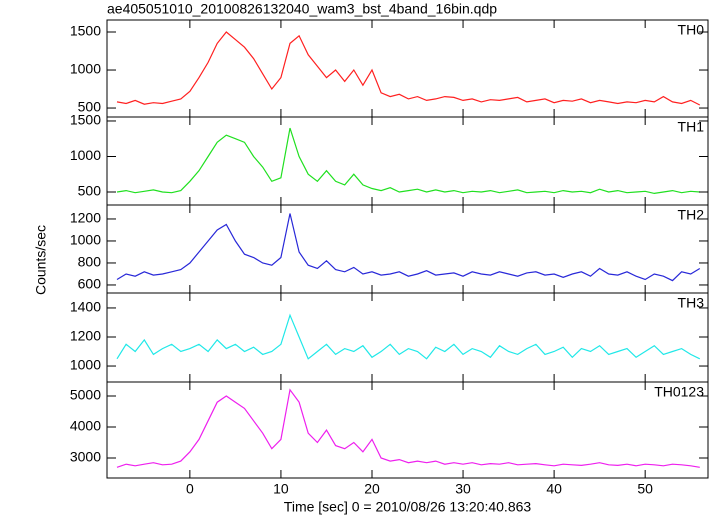  Describe the element at coordinates (41, 260) in the screenshot. I see `y-axis-label: Counts/sec` at that location.